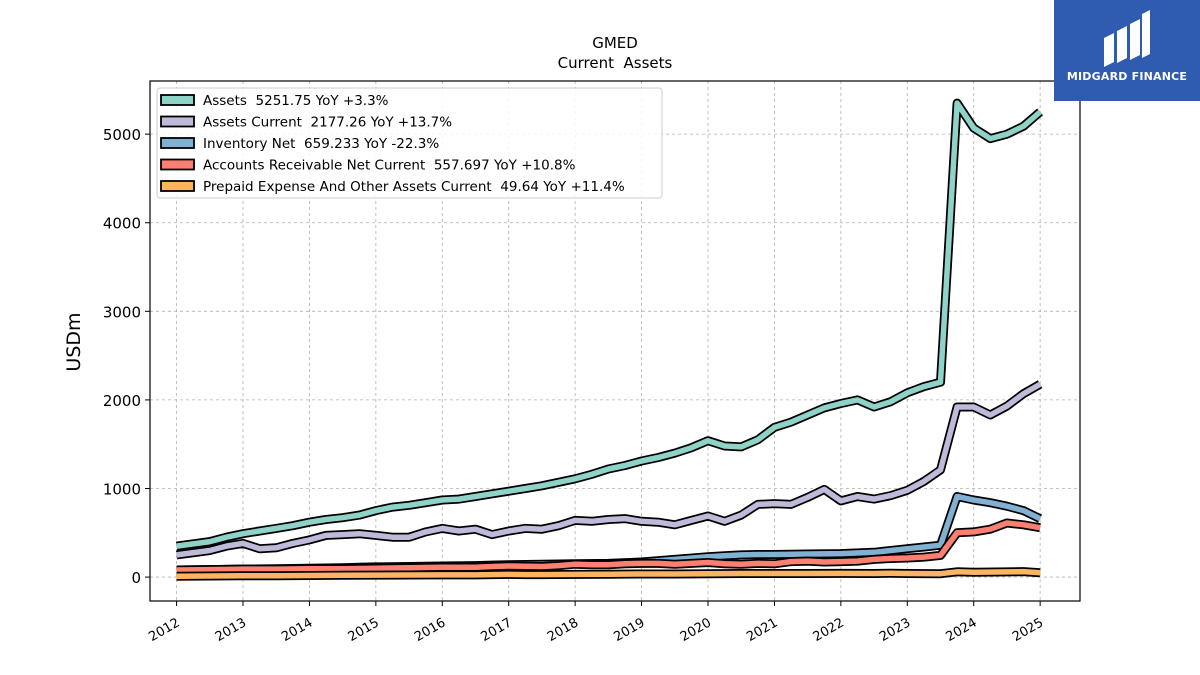 This screenshot has height=675, width=1200. Describe the element at coordinates (1127, 76) in the screenshot. I see `logo-text: MIDGARD FINANCE` at that location.